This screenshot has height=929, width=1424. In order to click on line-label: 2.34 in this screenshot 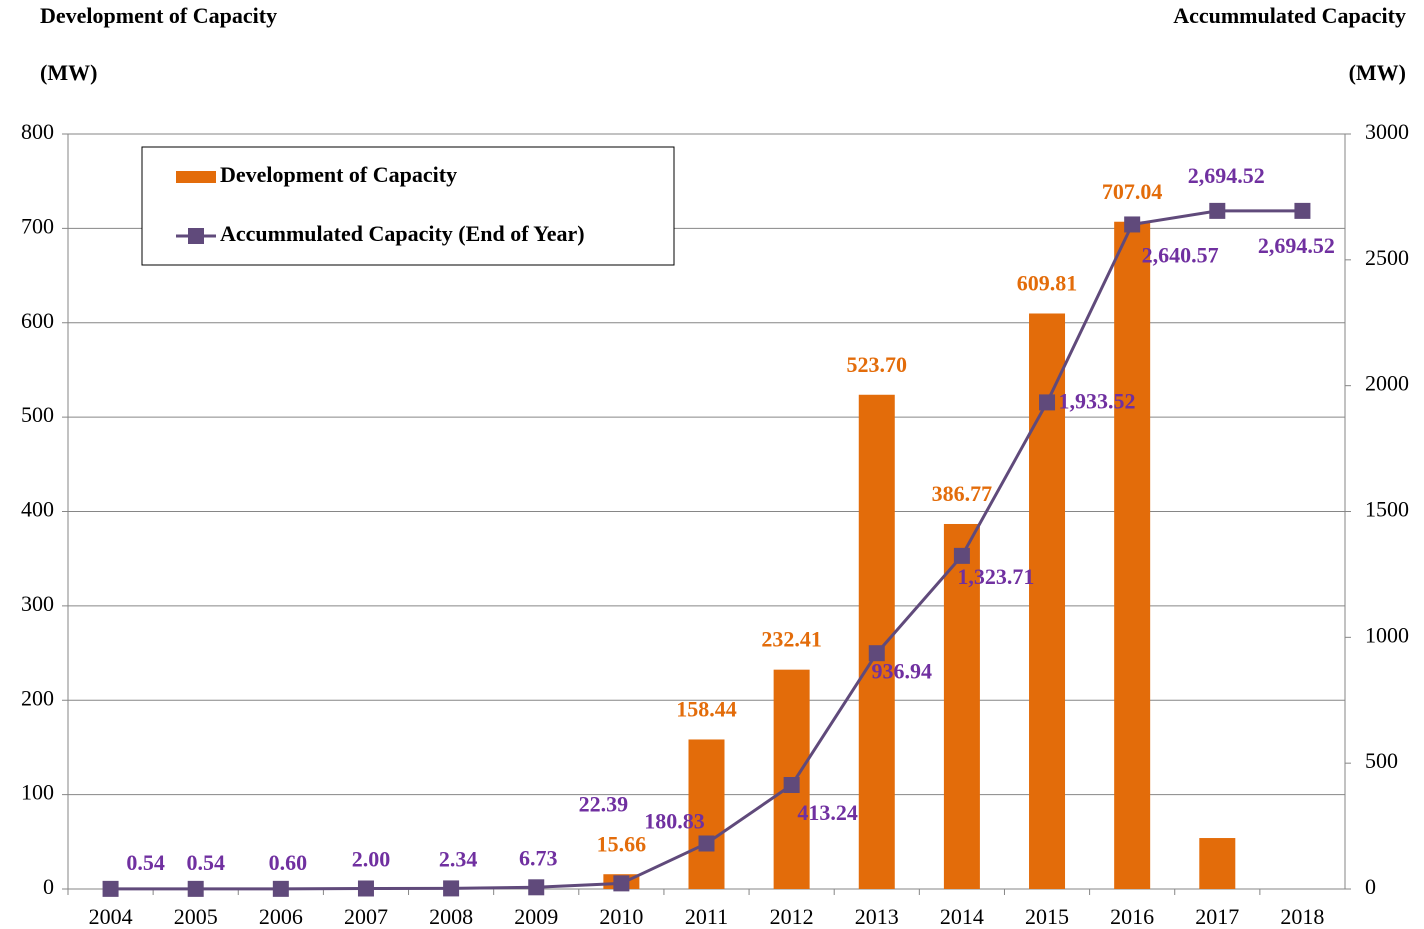, I will do `click(458, 858)`.